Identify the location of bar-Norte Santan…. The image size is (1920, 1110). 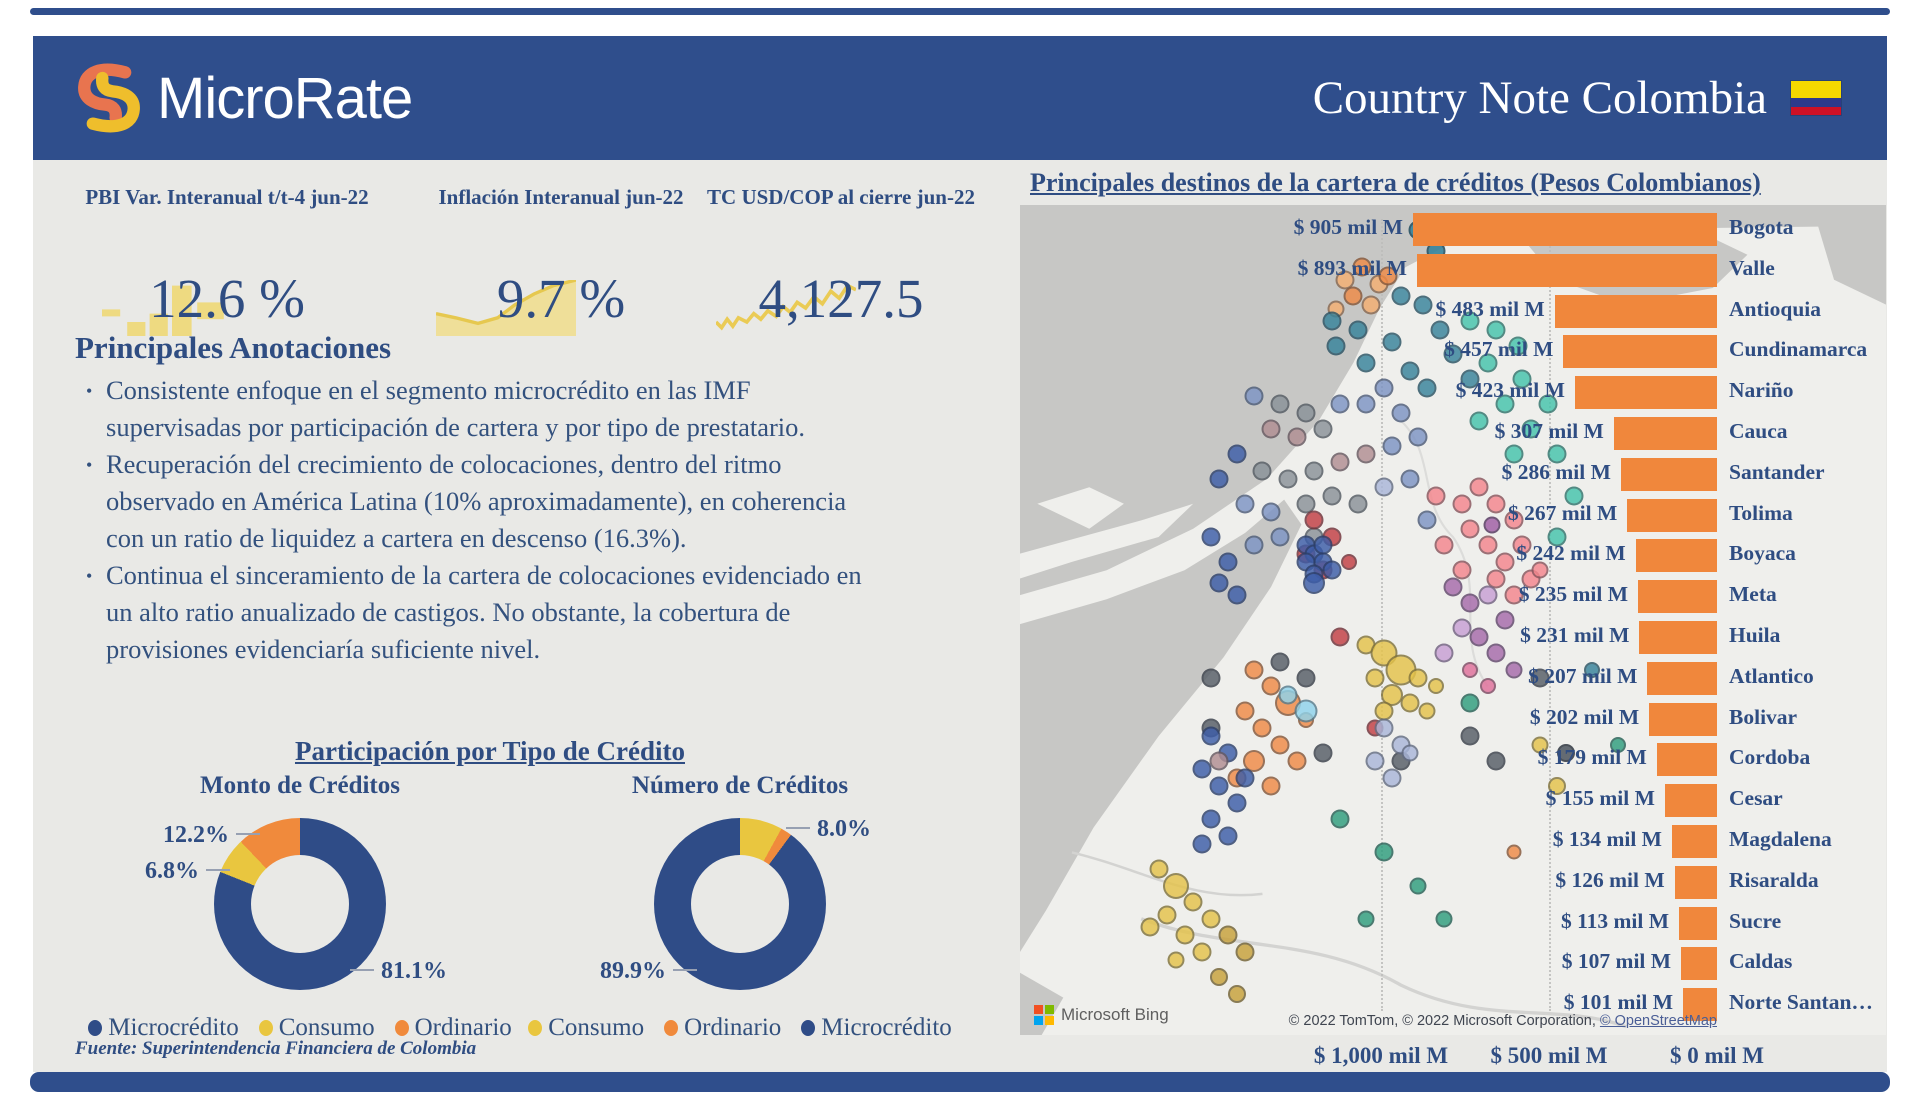
(1700, 1005).